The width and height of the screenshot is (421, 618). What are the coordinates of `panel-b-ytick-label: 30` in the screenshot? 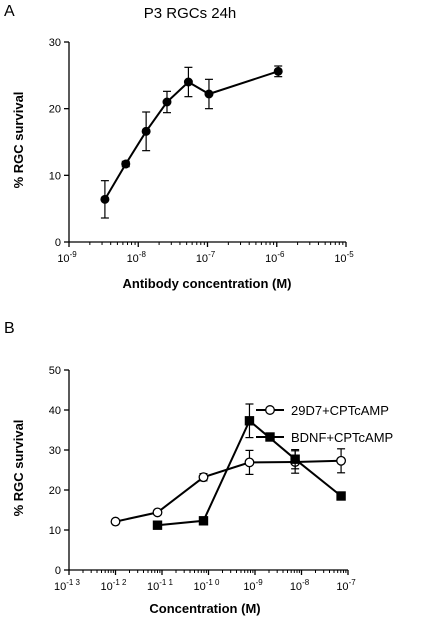 It's located at (55, 451).